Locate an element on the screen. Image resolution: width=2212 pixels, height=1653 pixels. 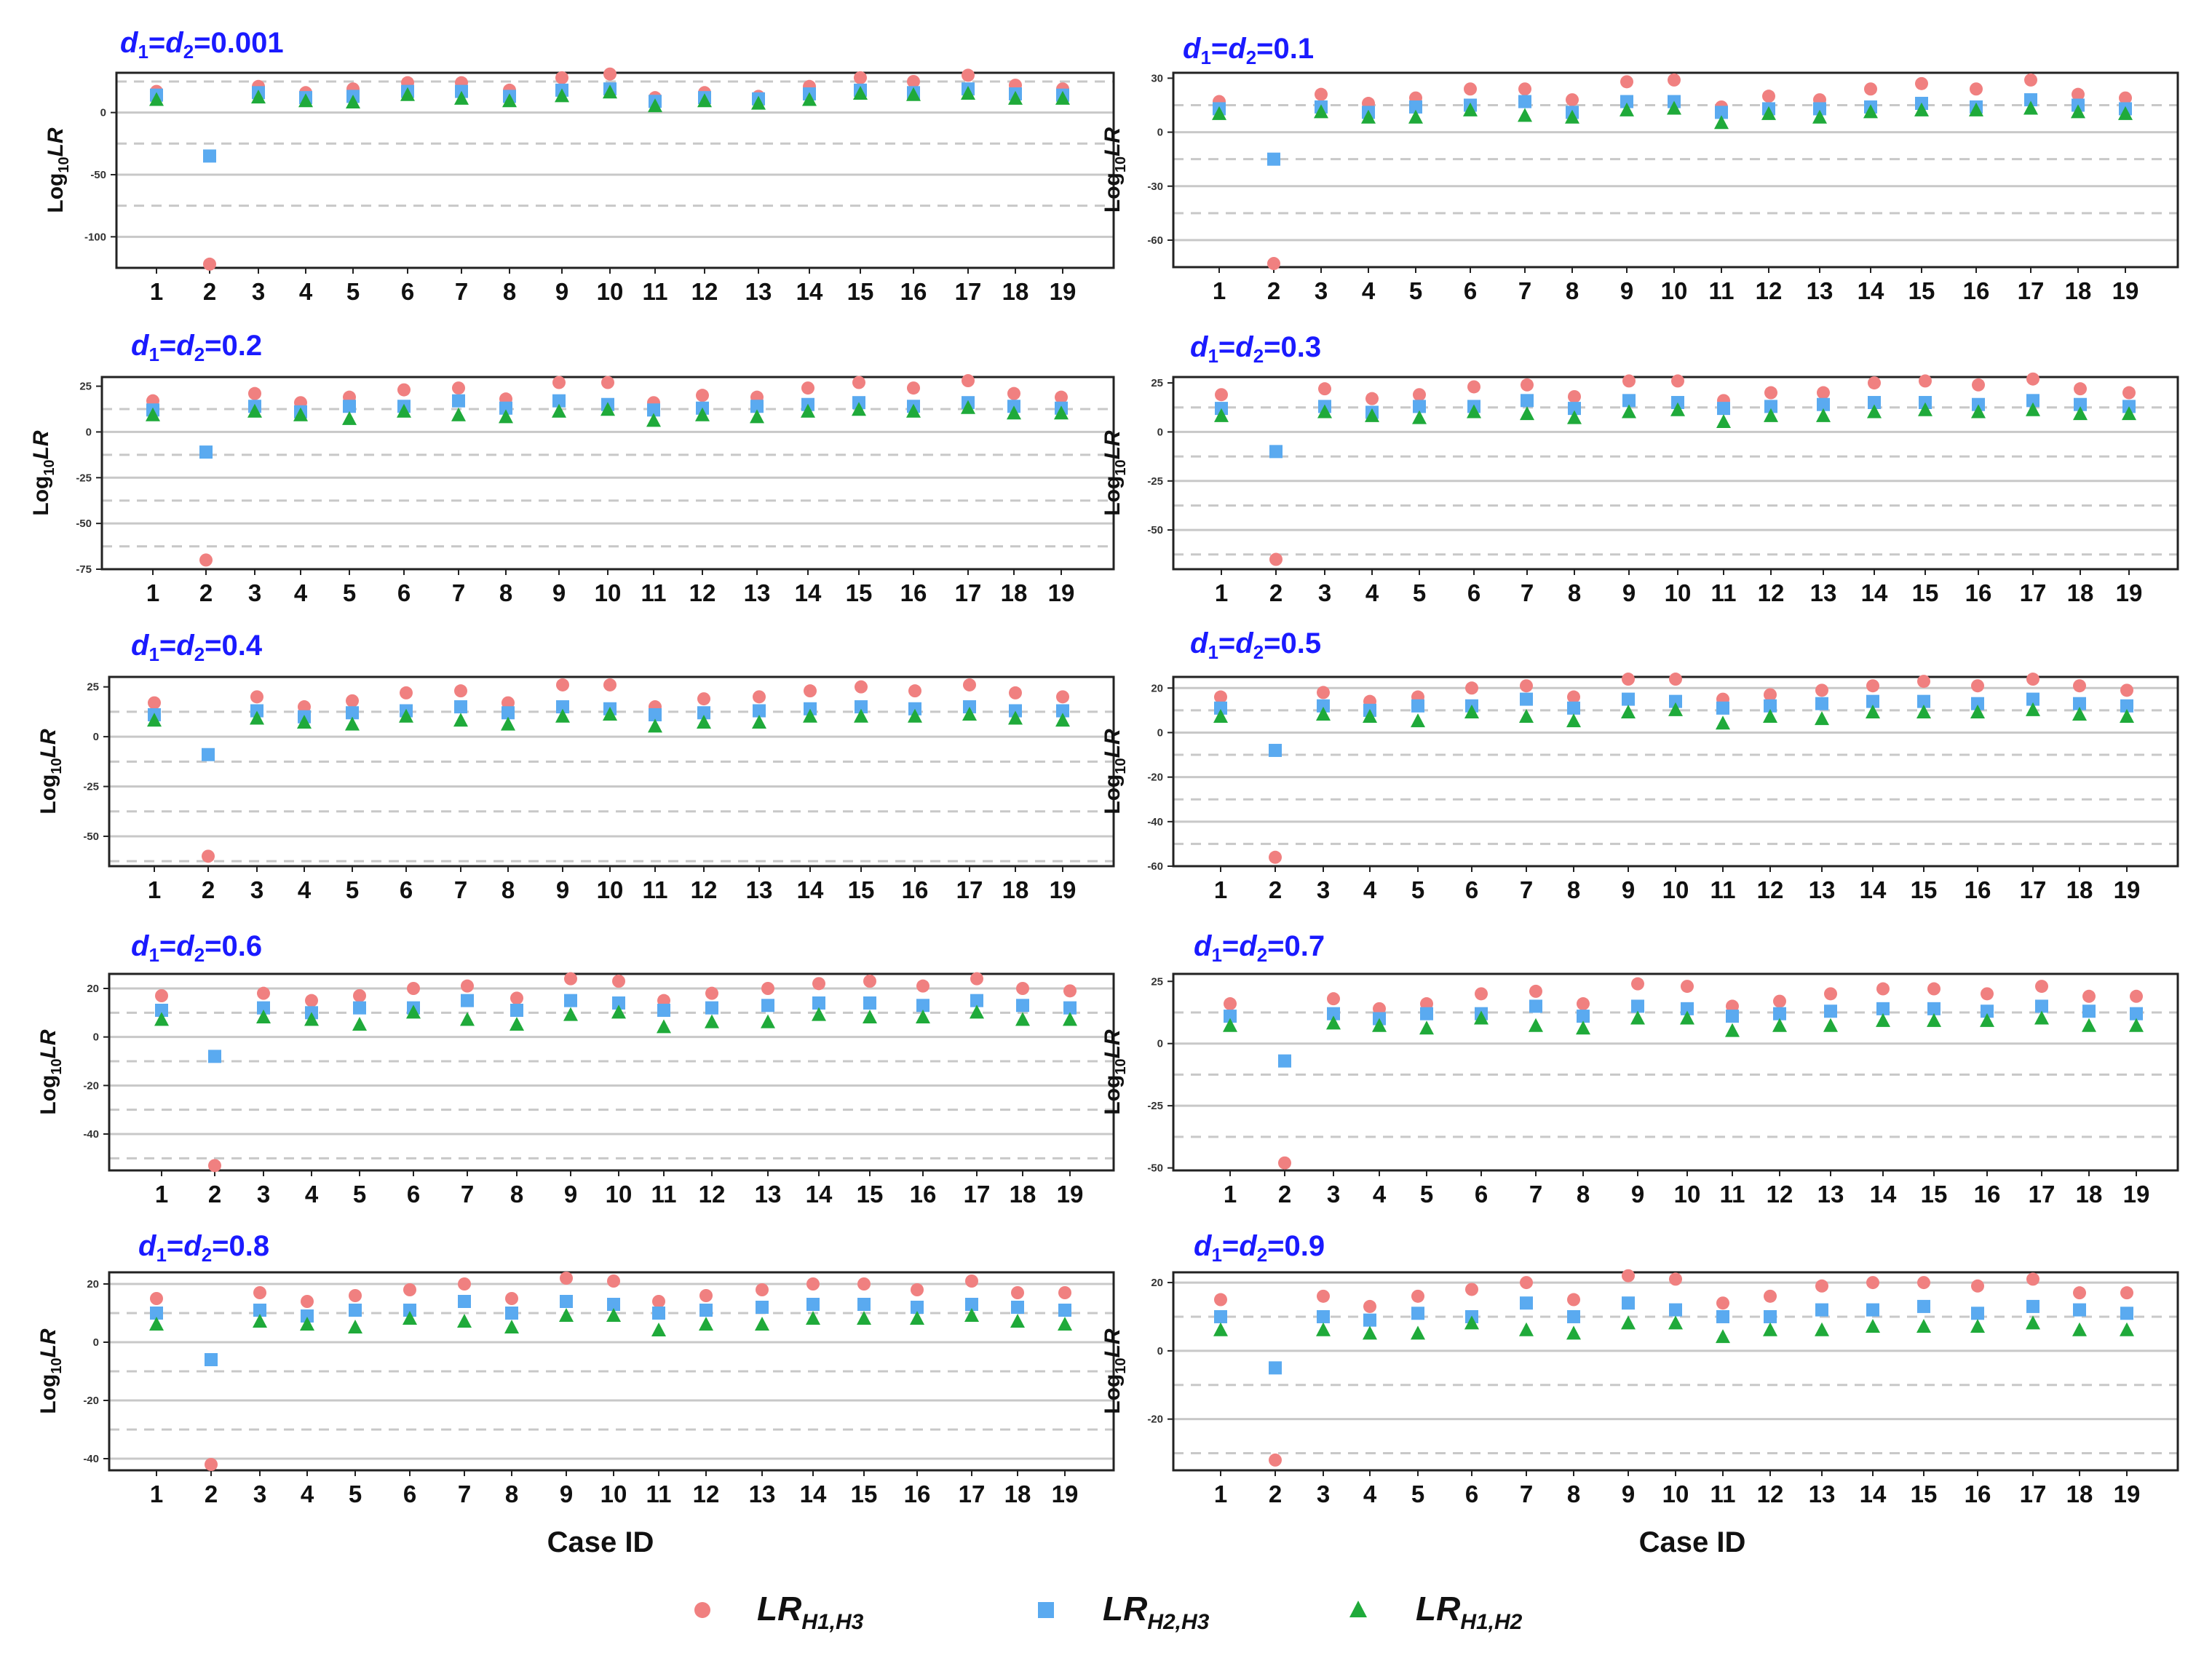
x-tick-label: 7 is located at coordinates (461, 291).